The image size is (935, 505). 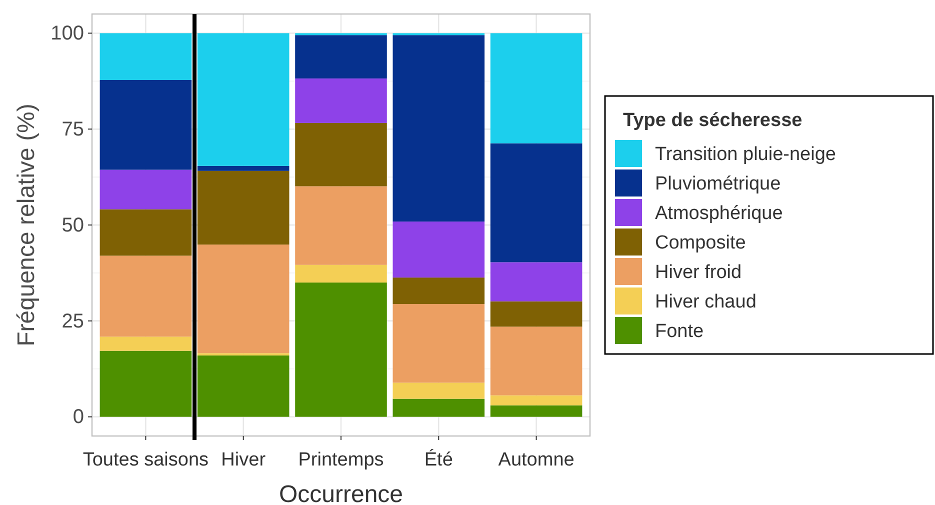 What do you see at coordinates (73, 225) in the screenshot?
I see `y-tick-label: 50` at bounding box center [73, 225].